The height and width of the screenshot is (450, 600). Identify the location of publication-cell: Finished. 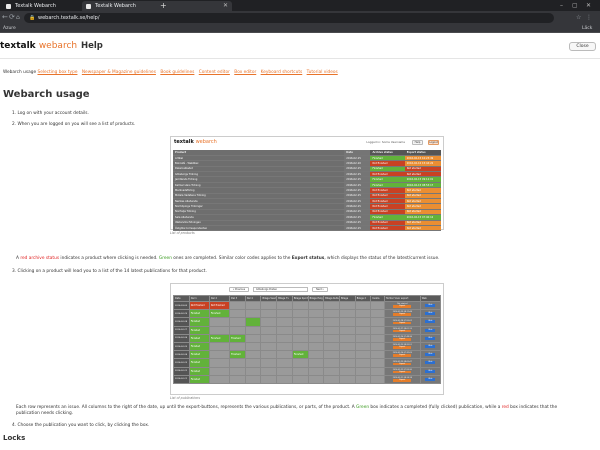
(199, 314).